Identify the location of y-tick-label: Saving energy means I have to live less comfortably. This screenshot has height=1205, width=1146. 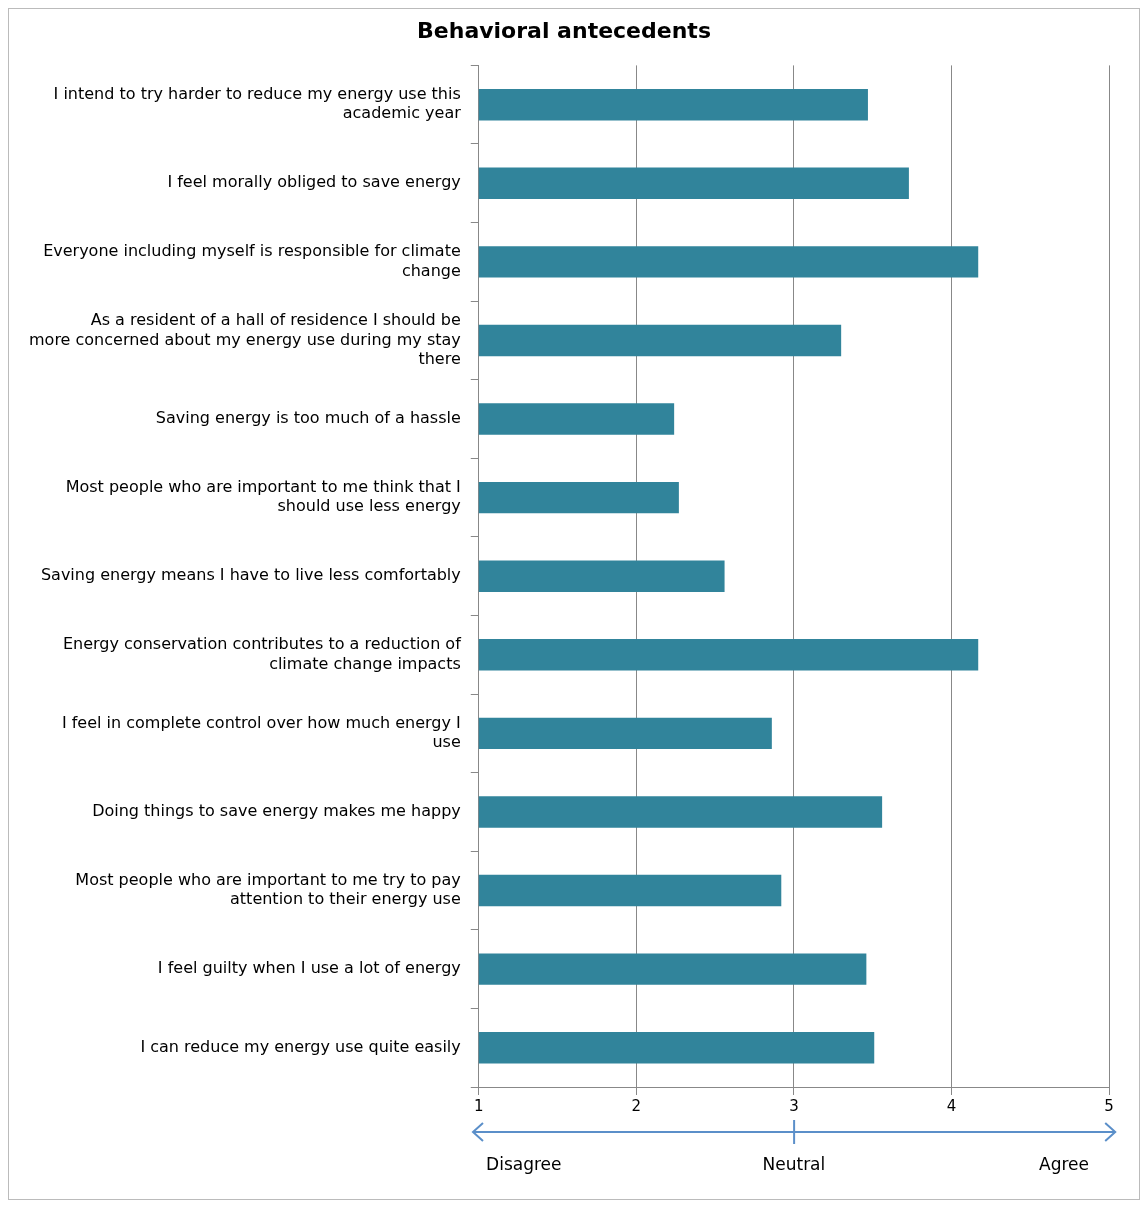
(250, 575).